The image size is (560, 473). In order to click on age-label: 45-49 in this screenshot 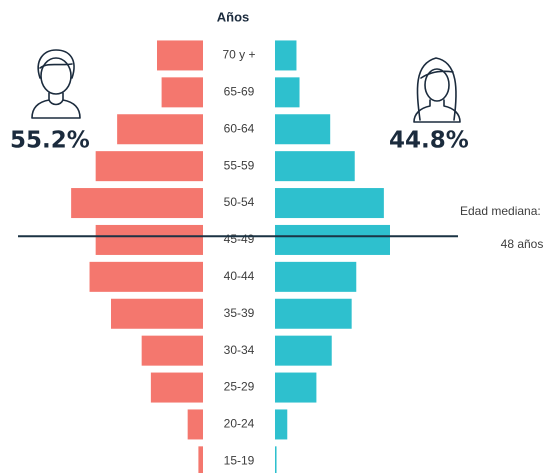, I will do `click(239, 239)`.